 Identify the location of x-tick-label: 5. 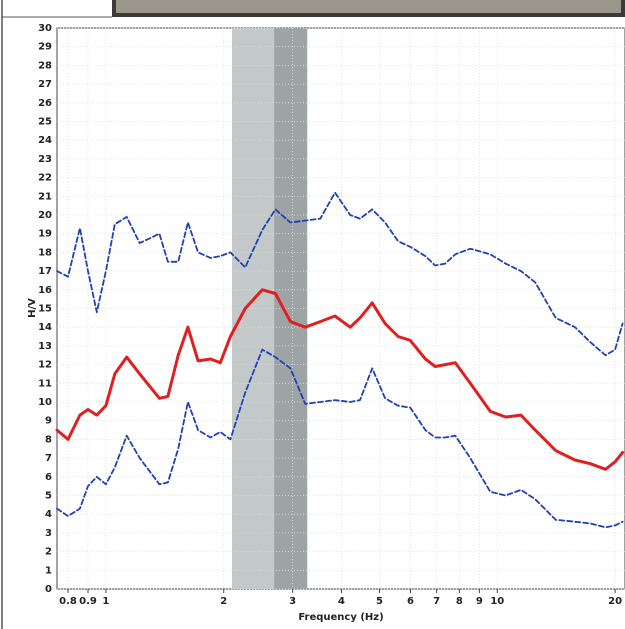
(379, 601).